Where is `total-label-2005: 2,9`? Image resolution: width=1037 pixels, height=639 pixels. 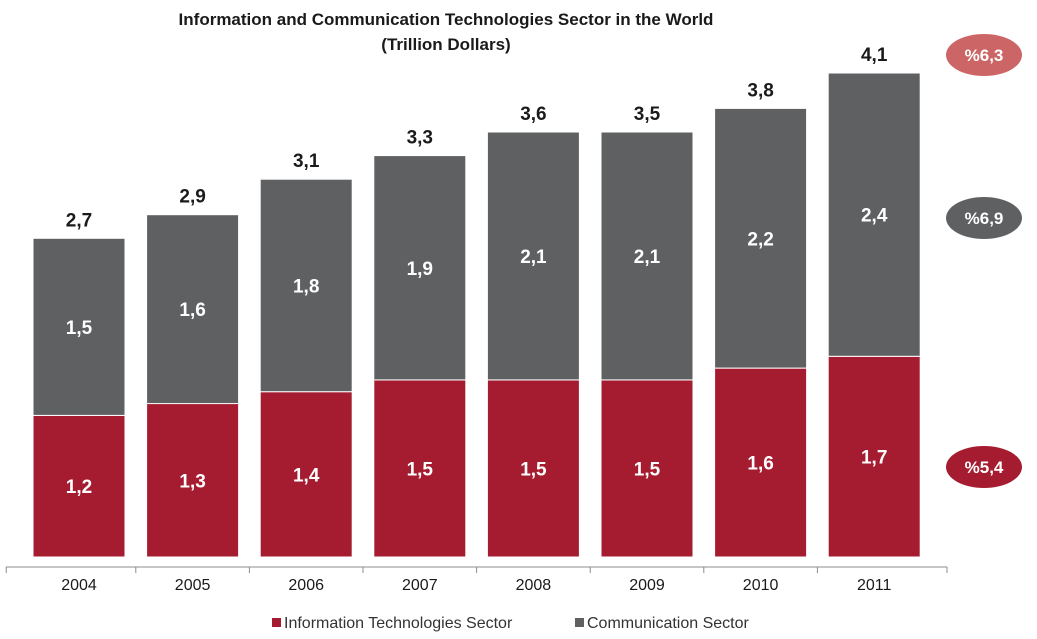 total-label-2005: 2,9 is located at coordinates (192, 197).